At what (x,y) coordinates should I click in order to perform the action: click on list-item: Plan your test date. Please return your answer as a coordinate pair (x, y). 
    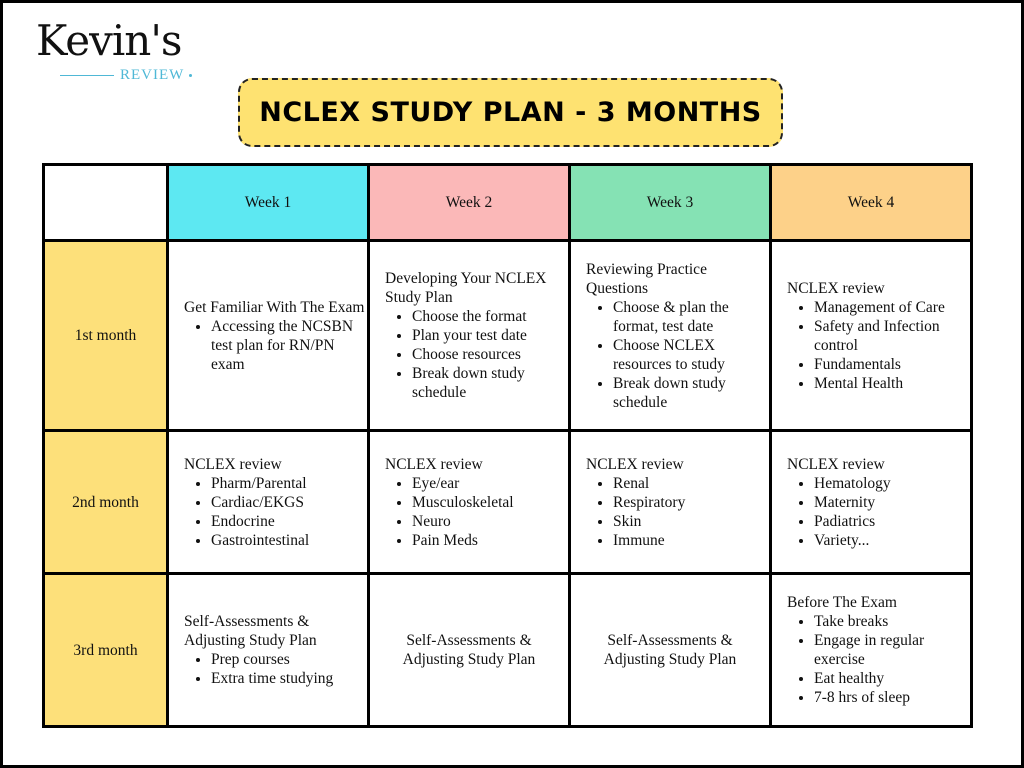
    Looking at the image, I should click on (490, 335).